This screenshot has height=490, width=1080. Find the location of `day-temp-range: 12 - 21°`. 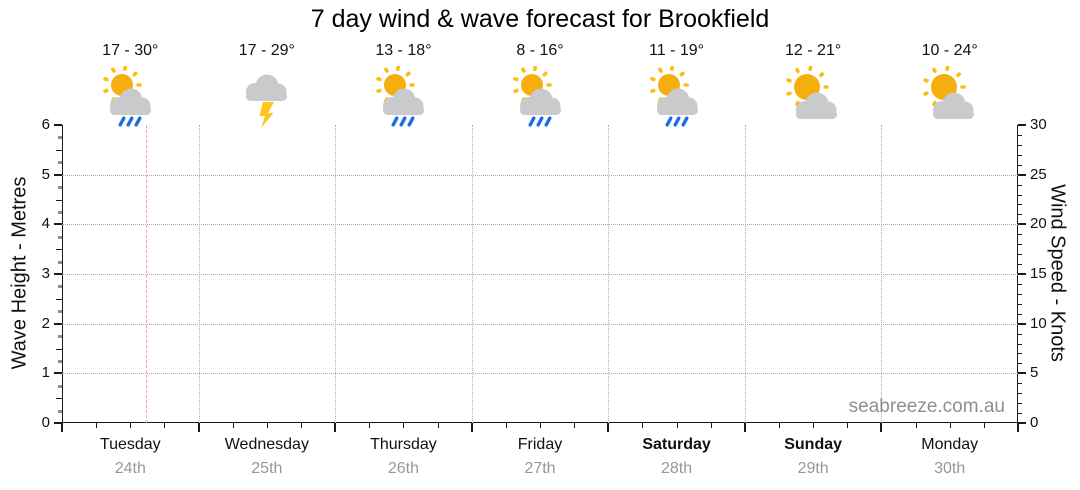

day-temp-range: 12 - 21° is located at coordinates (813, 50).